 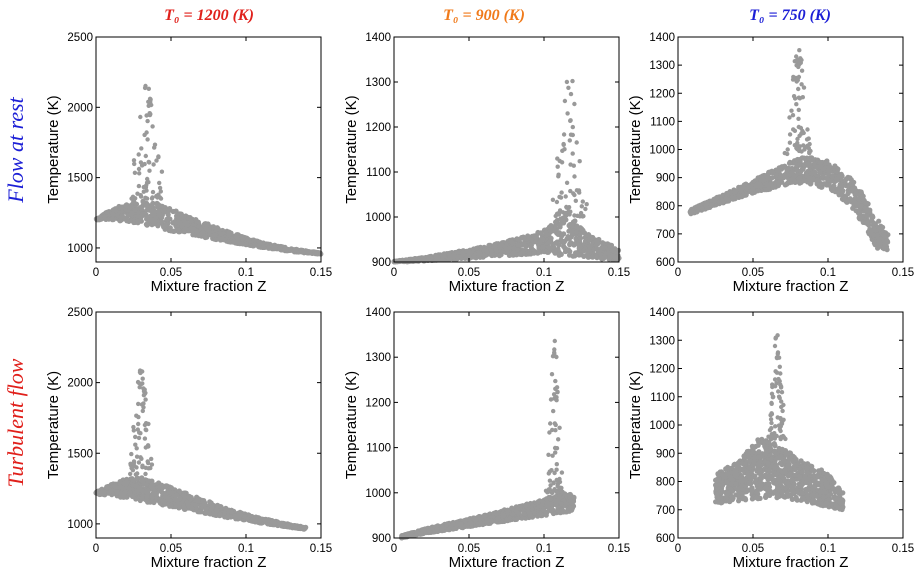 What do you see at coordinates (378, 83) in the screenshot?
I see `y-tick-label: 1300` at bounding box center [378, 83].